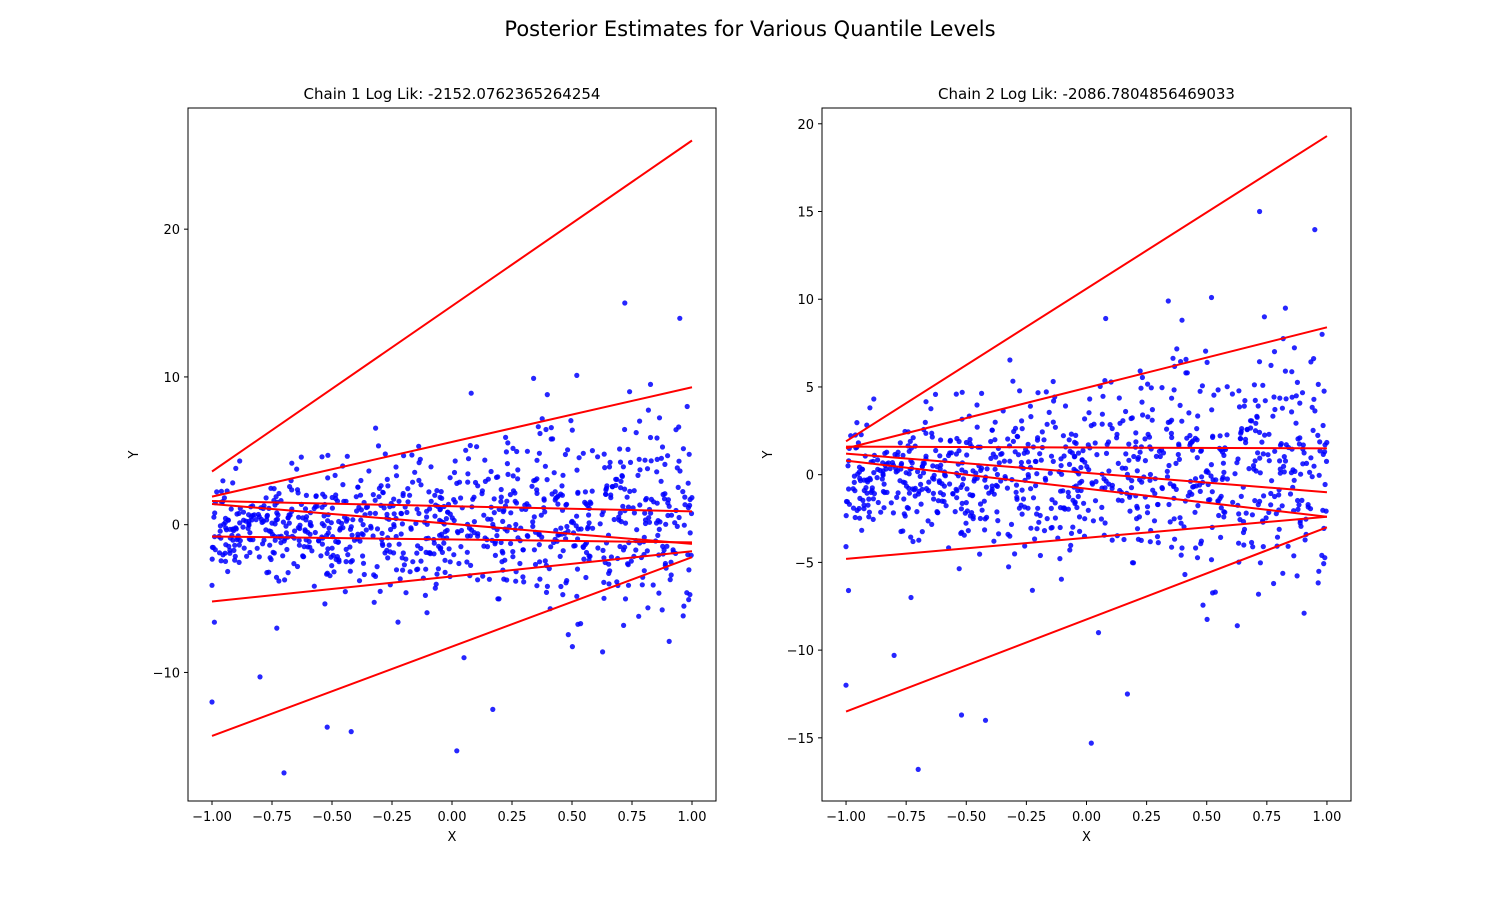 This screenshot has width=1500, height=900. What do you see at coordinates (452, 837) in the screenshot?
I see `x-axis-label: X` at bounding box center [452, 837].